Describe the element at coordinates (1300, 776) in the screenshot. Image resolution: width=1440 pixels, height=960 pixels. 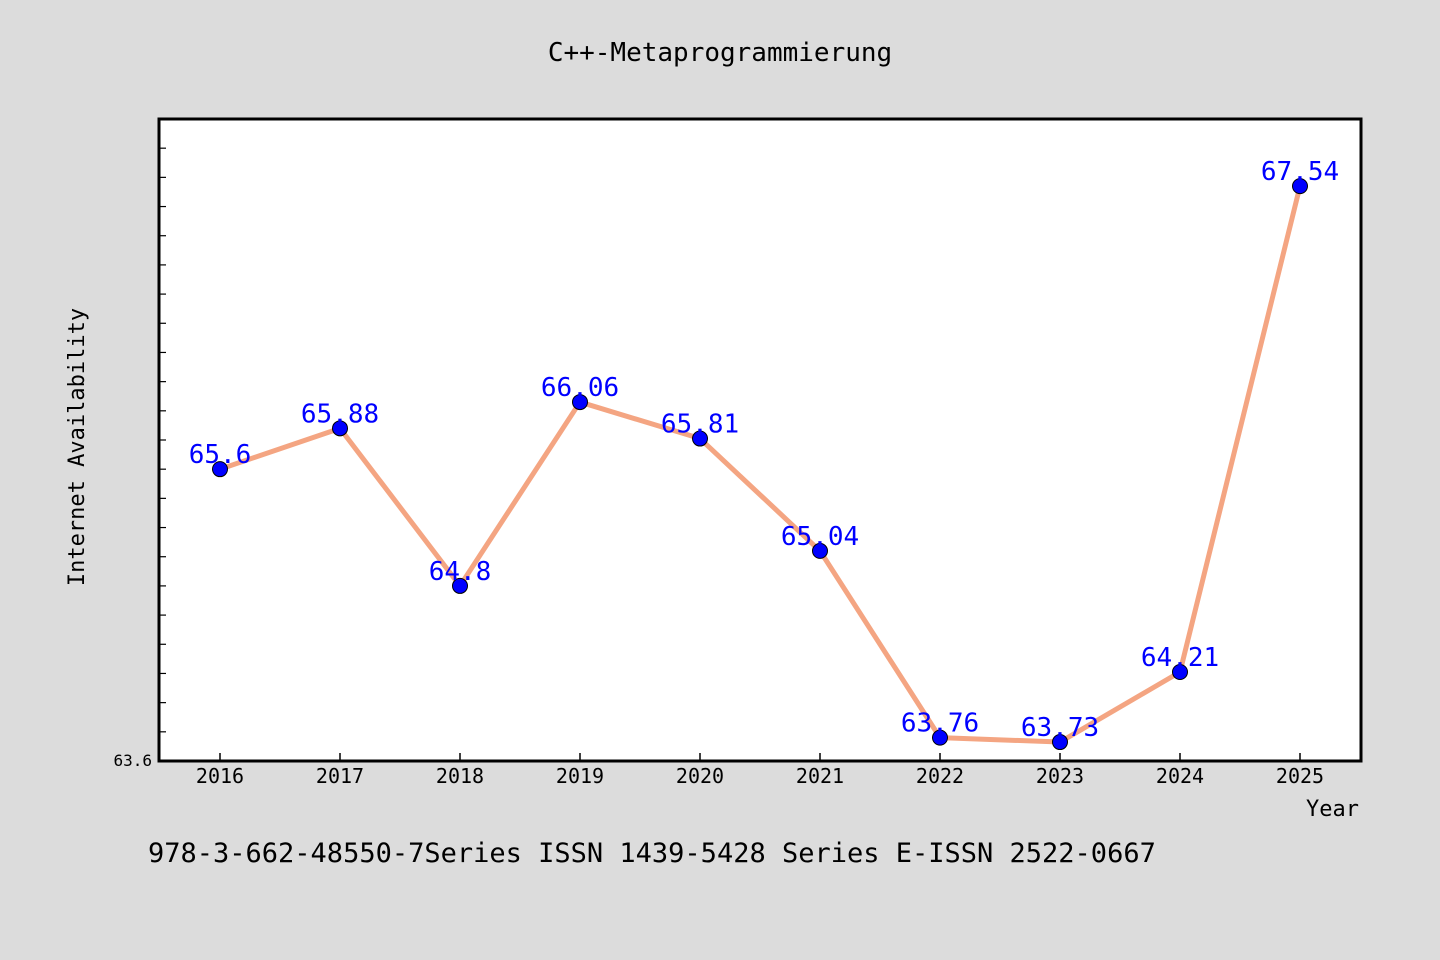
I see `x-tick-label: 2025` at that location.